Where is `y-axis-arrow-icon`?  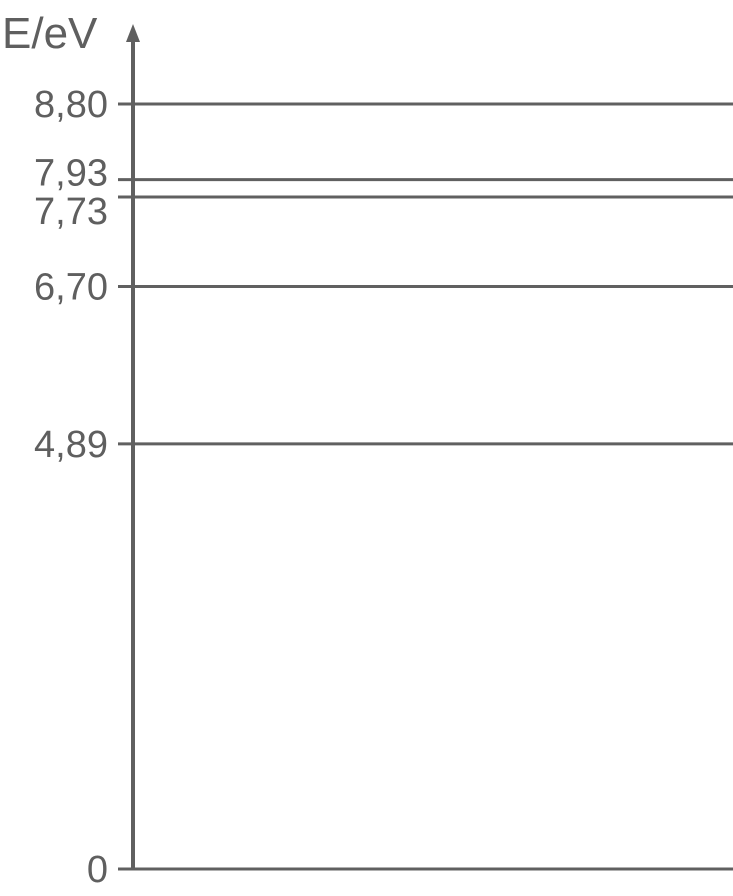 y-axis-arrow-icon is located at coordinates (133, 33).